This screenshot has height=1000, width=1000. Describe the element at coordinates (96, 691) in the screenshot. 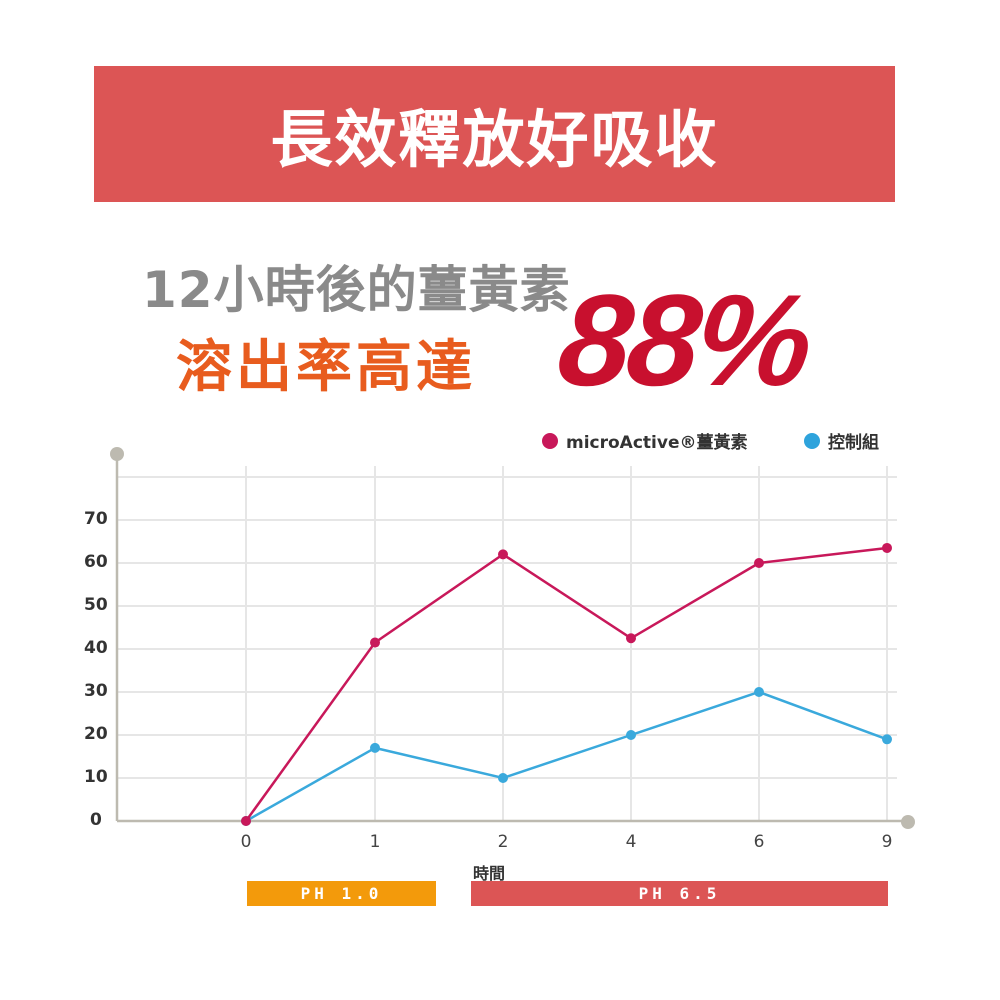

I see `y-tick-label: 30` at that location.